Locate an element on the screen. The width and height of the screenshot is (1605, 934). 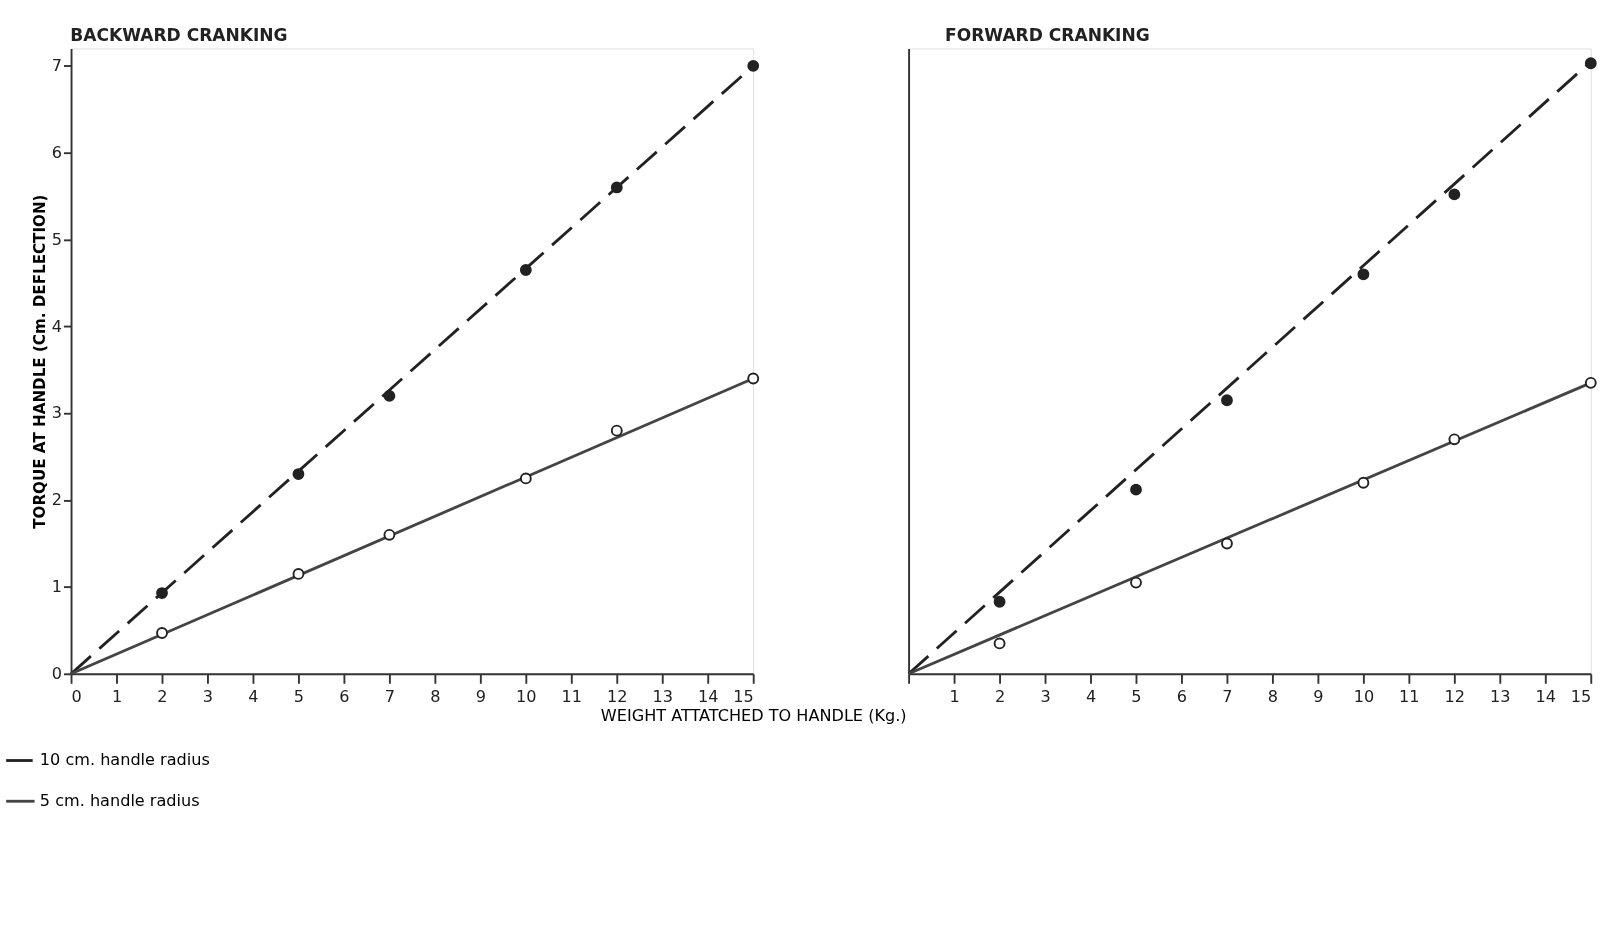
y-tick-label: 4 is located at coordinates (57, 326).